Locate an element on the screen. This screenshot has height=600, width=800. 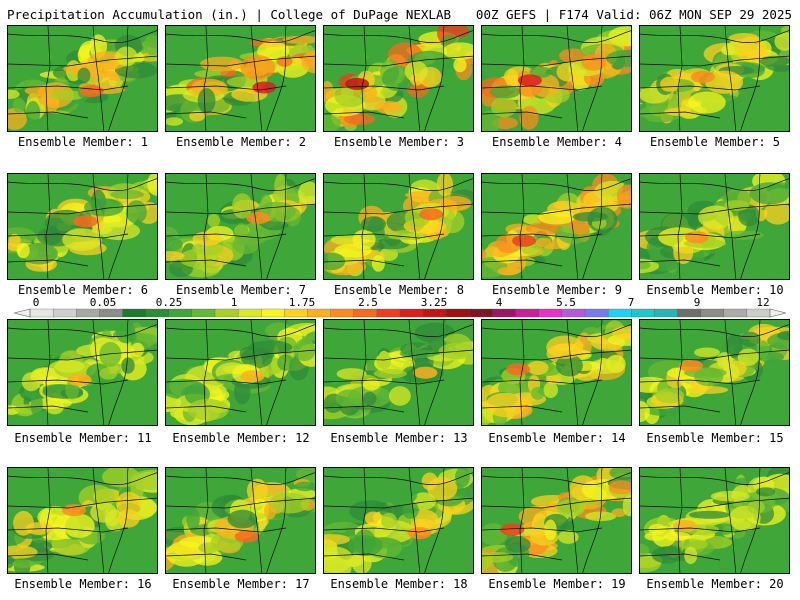
member-label: Ensemble Member: 6 is located at coordinates (83, 290).